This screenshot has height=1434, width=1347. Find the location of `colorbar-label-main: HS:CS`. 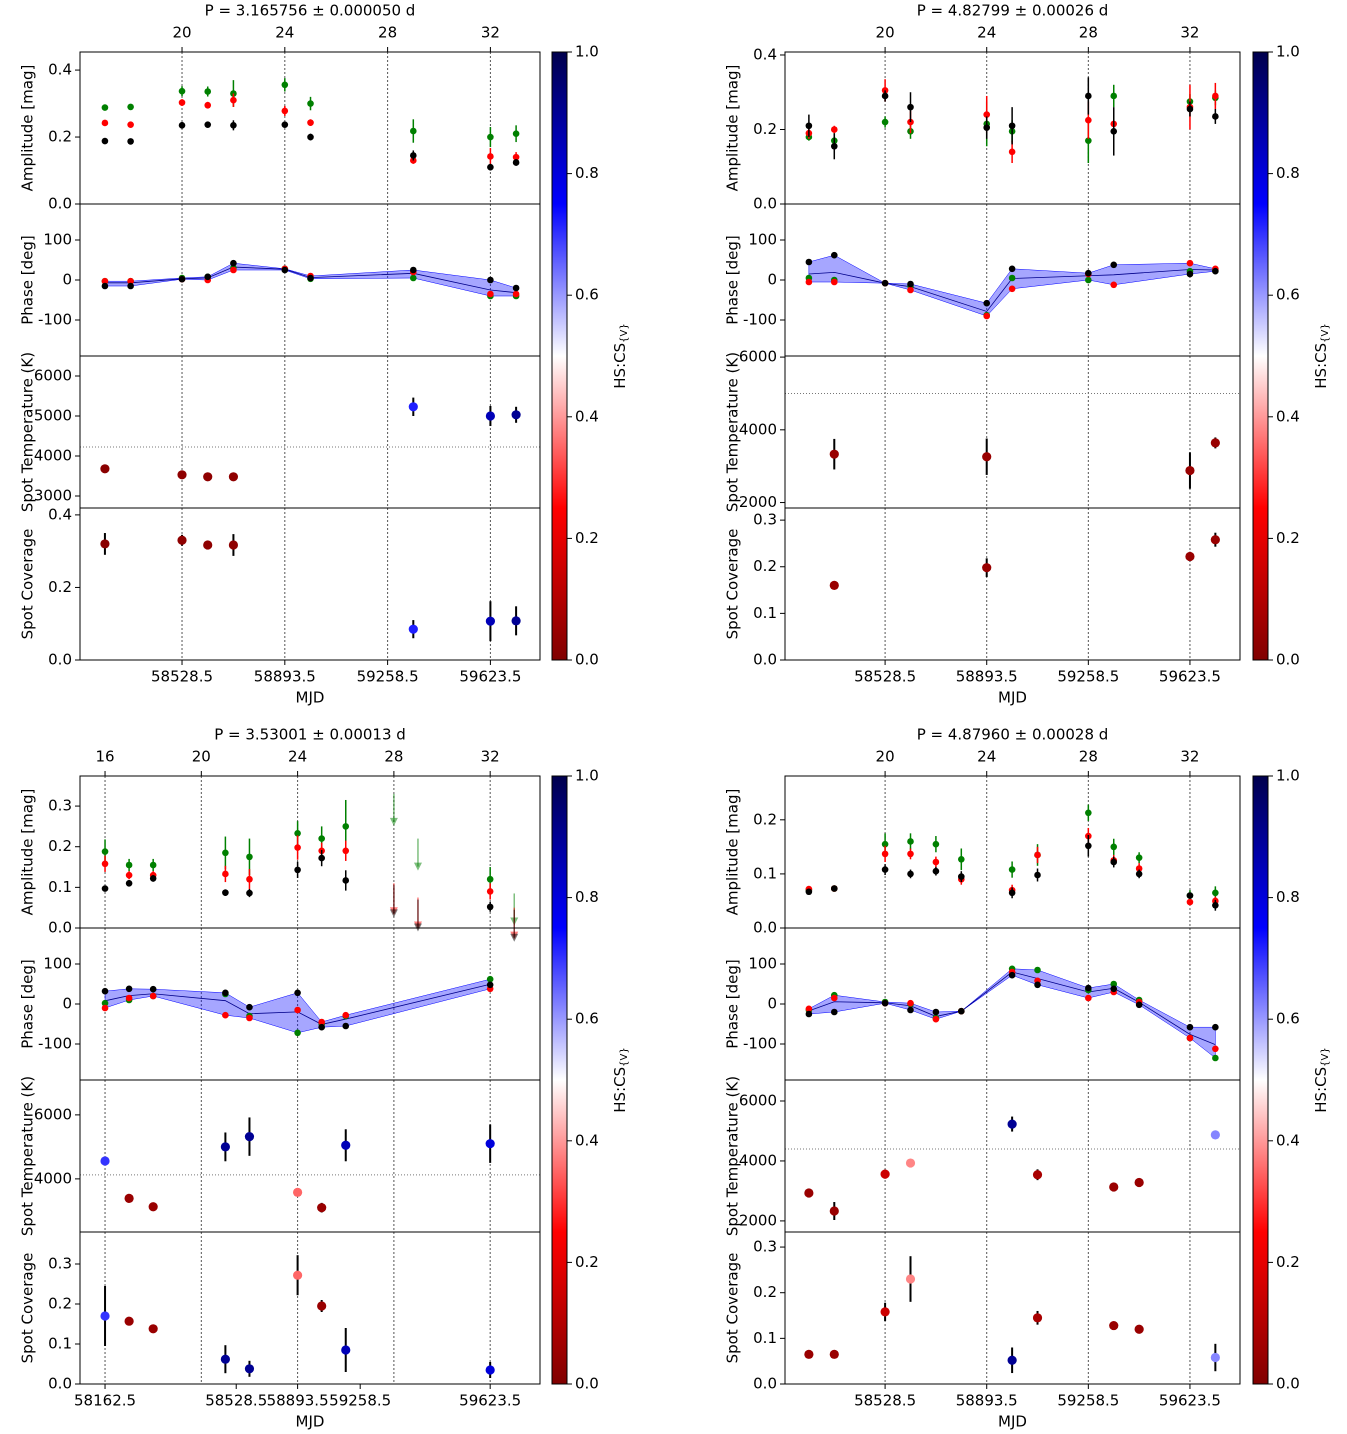

colorbar-label-main: HS:CS is located at coordinates (1321, 1090).